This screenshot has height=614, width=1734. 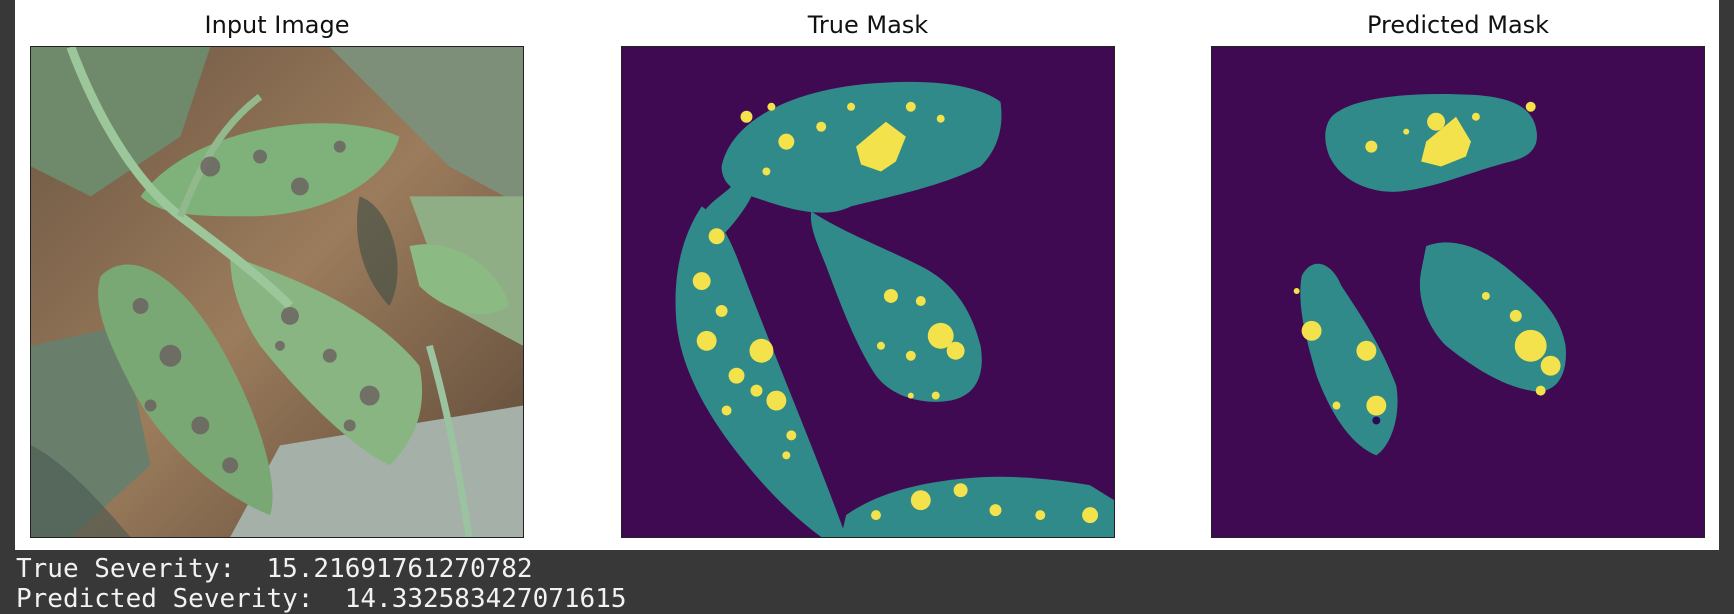 What do you see at coordinates (485, 599) in the screenshot?
I see `predicted-severity-value: 14.332583427071615` at bounding box center [485, 599].